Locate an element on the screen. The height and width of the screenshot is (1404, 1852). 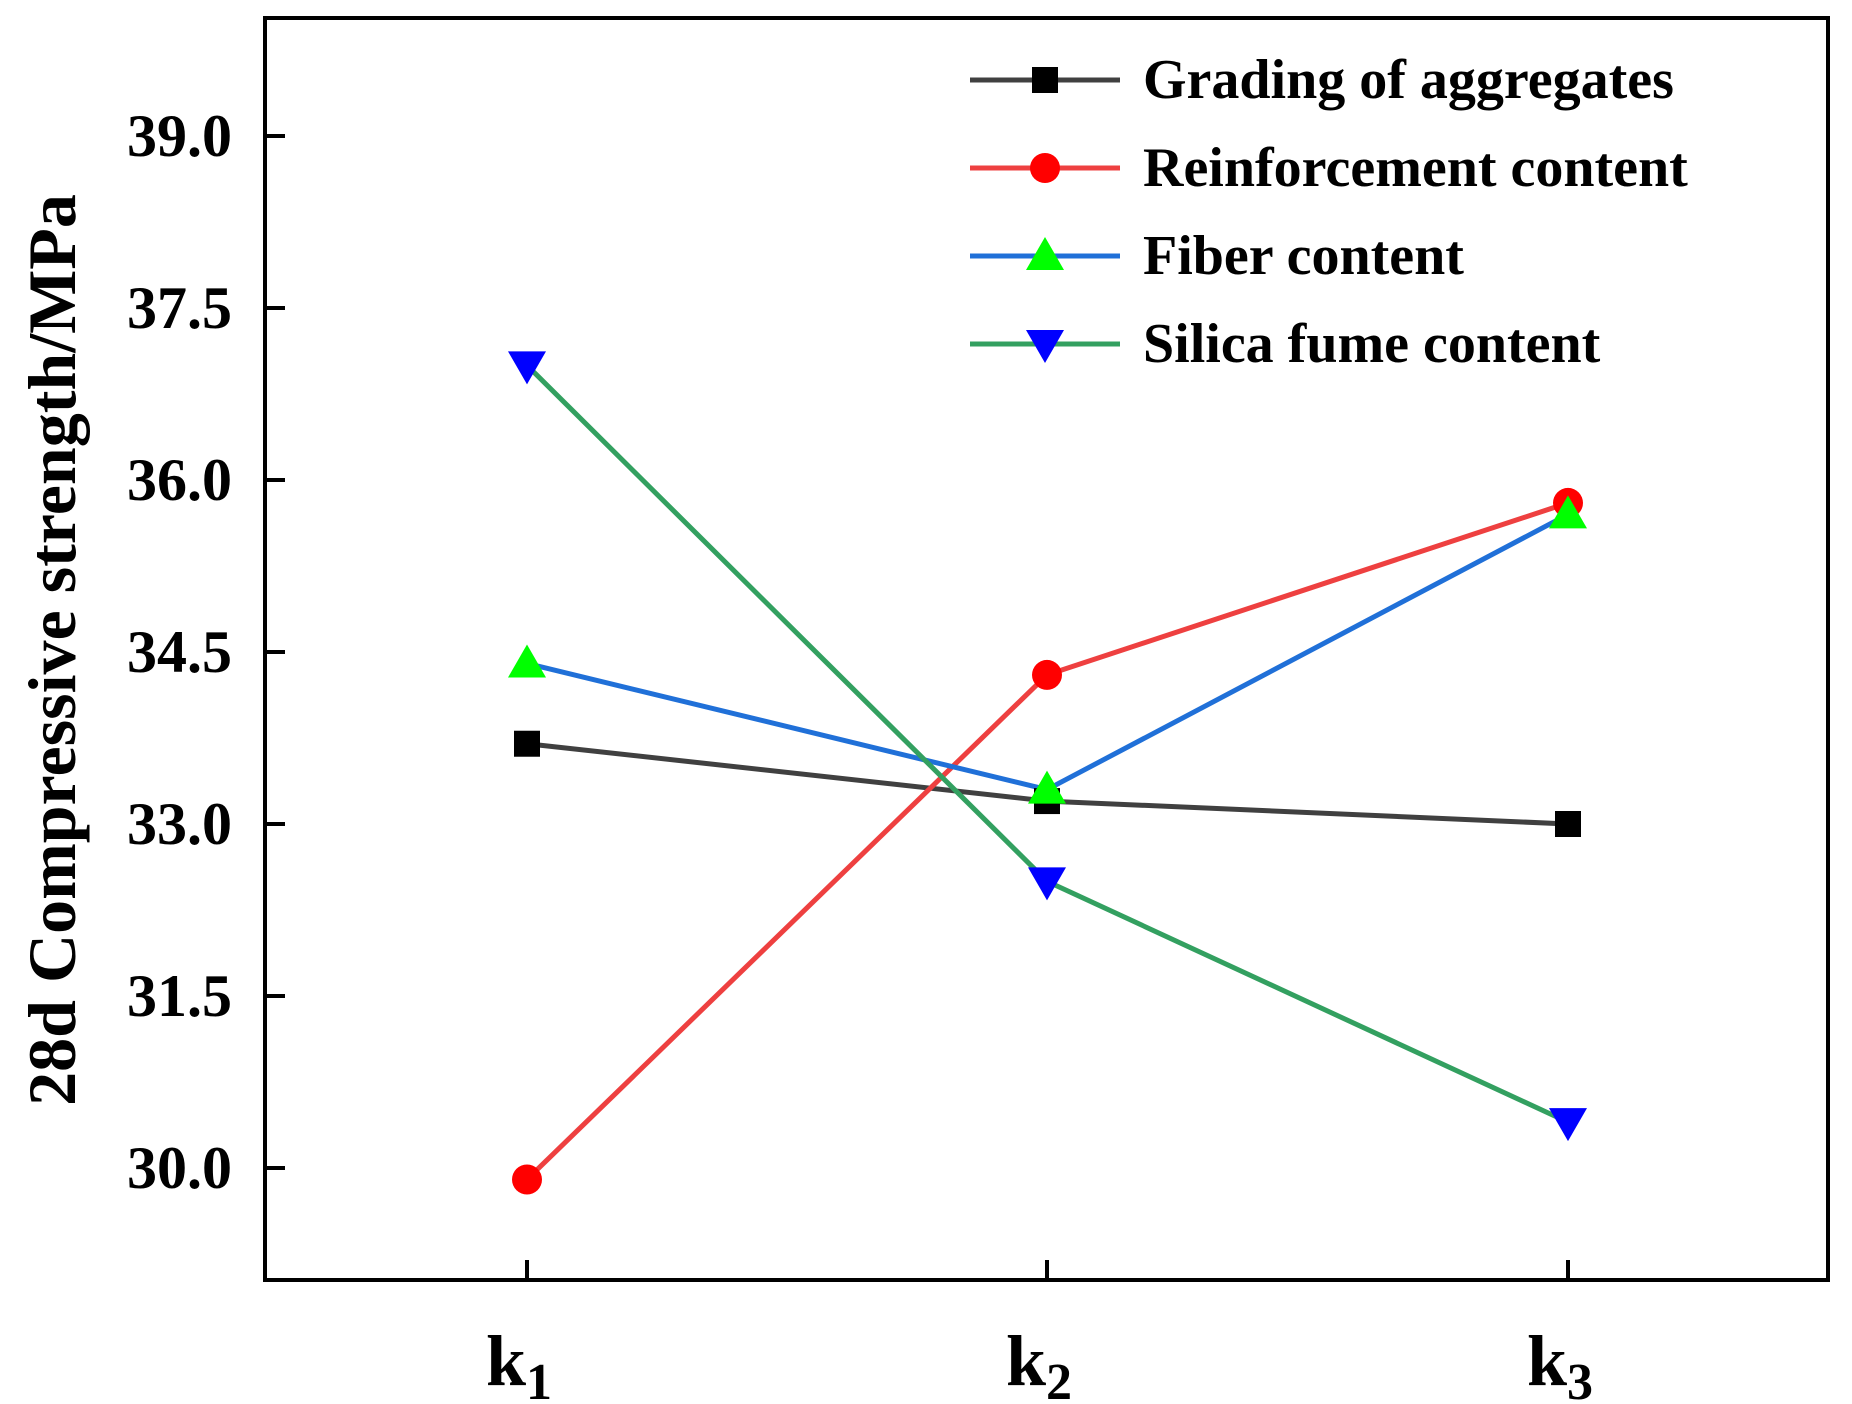
y-tick-label: 36.0 is located at coordinates (179, 480).